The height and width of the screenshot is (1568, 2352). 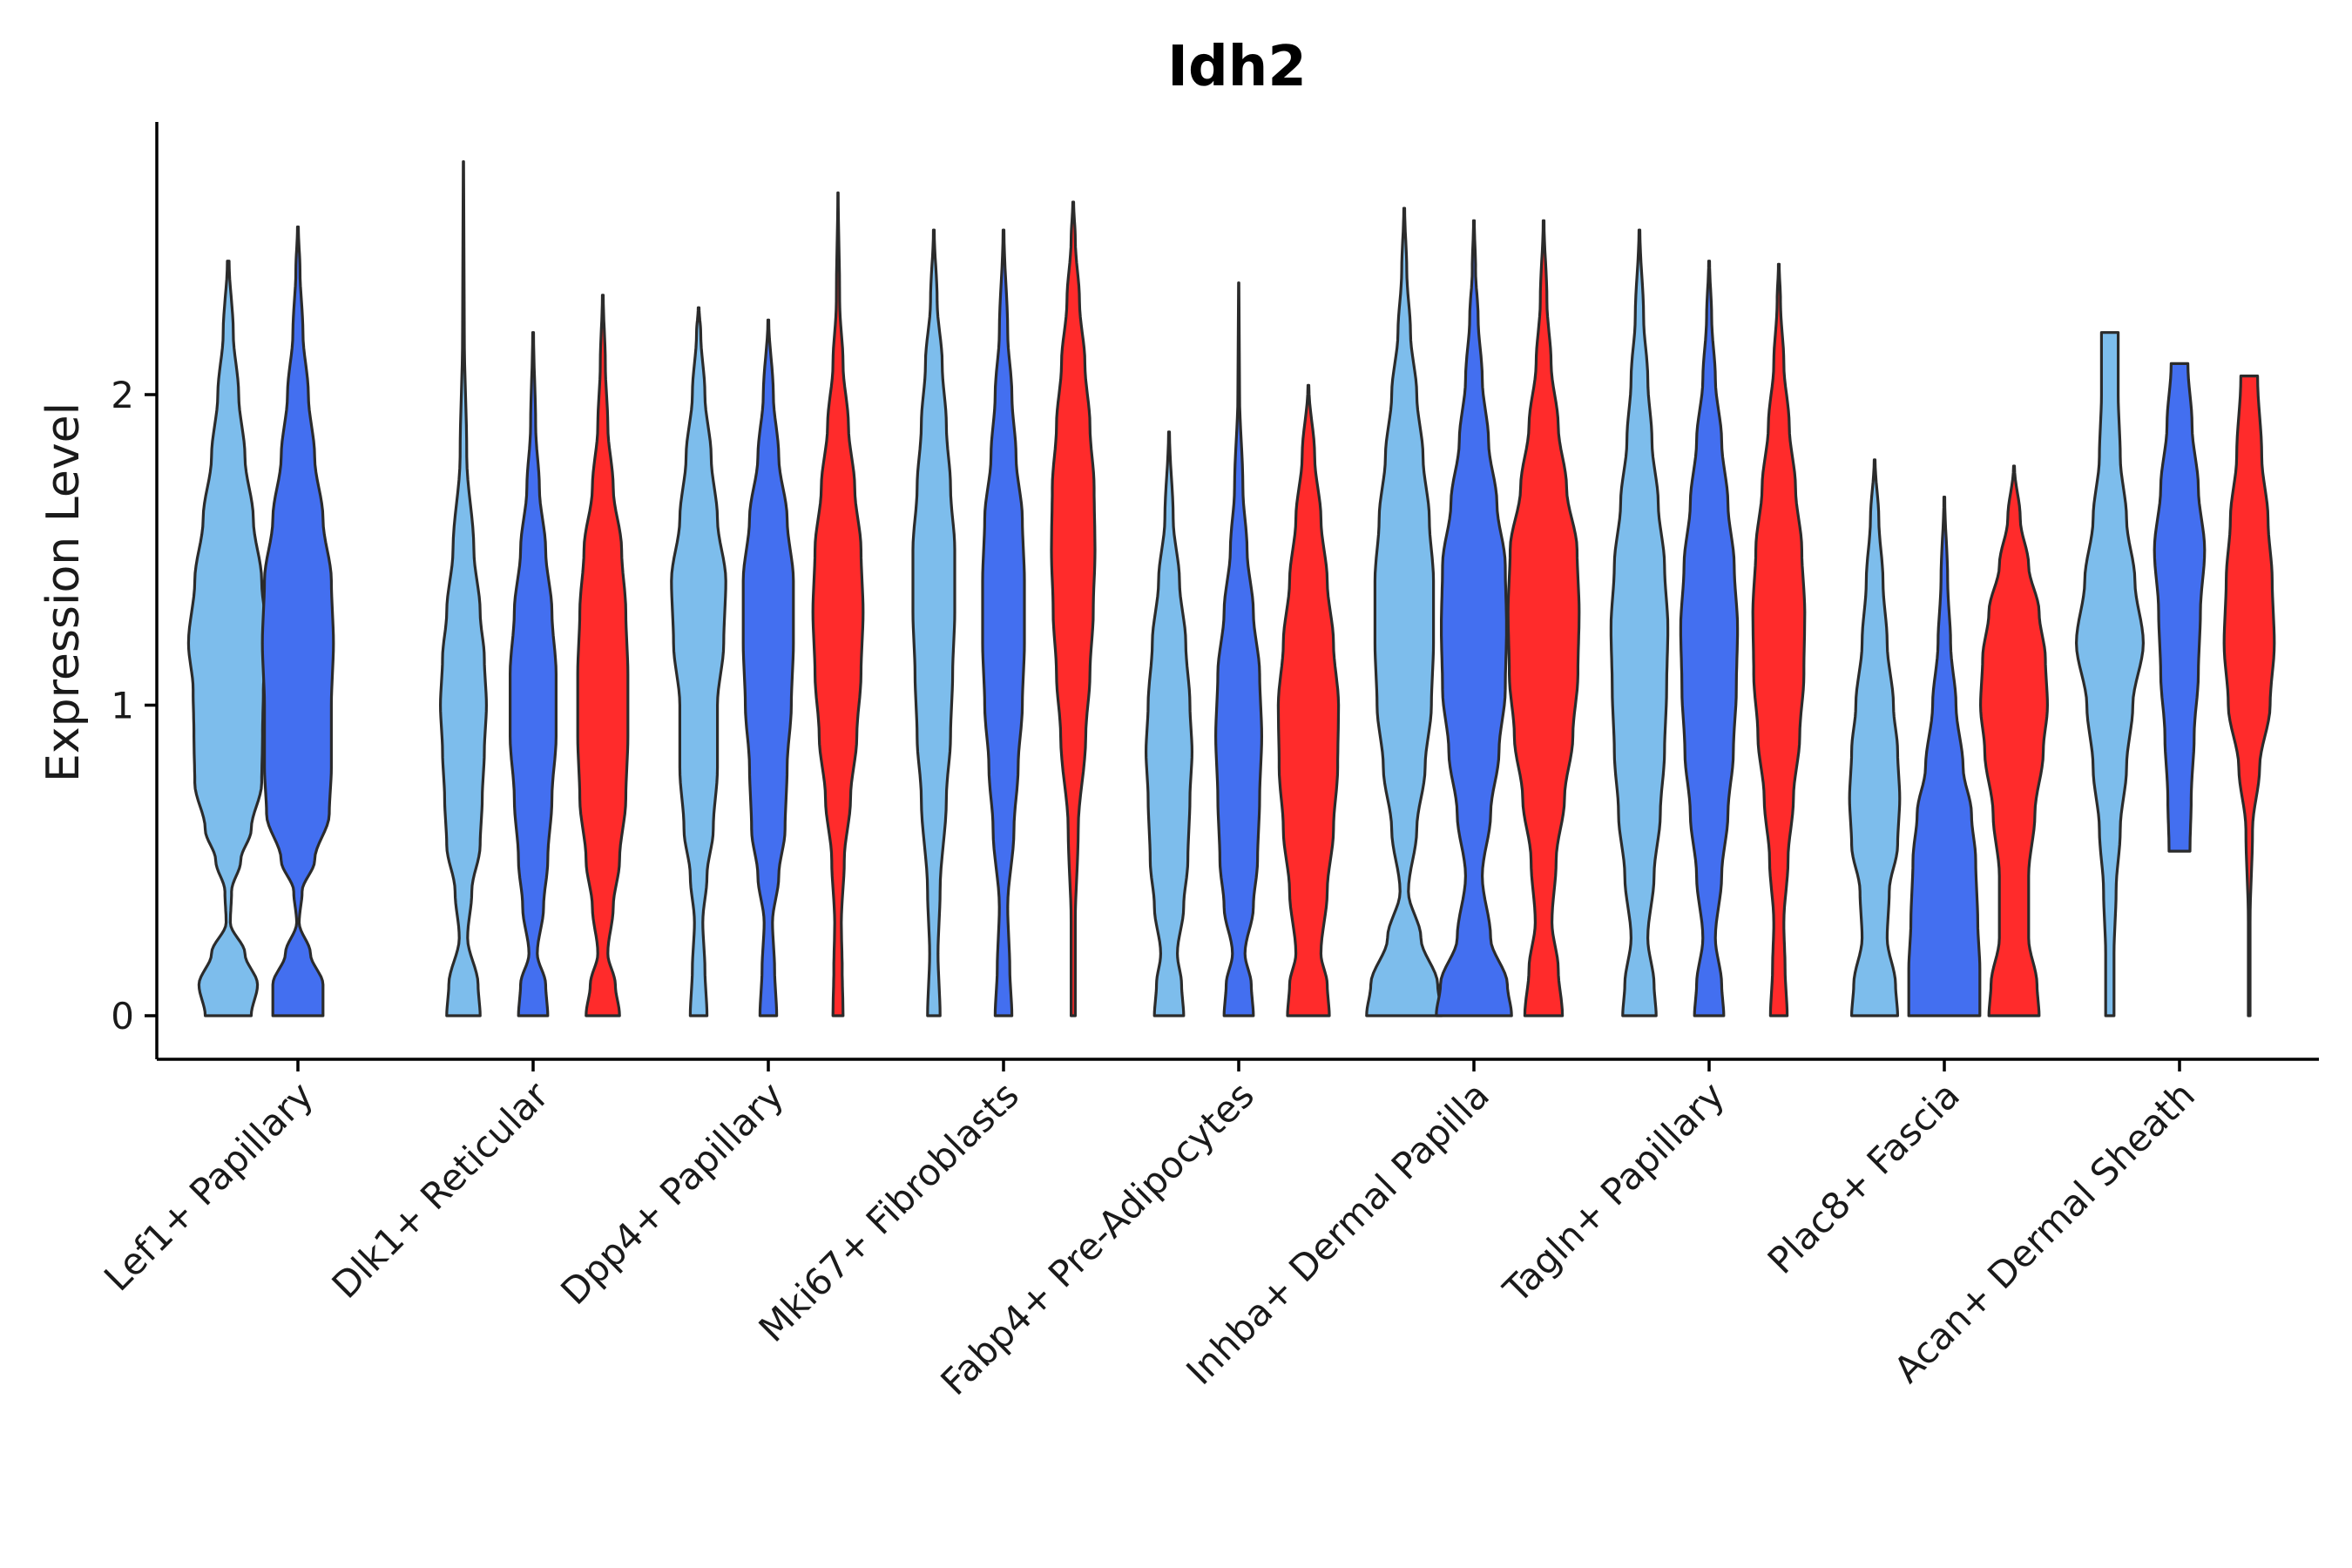 I want to click on x-tick-label: Tagln+ Papillary, so click(x=1614, y=1192).